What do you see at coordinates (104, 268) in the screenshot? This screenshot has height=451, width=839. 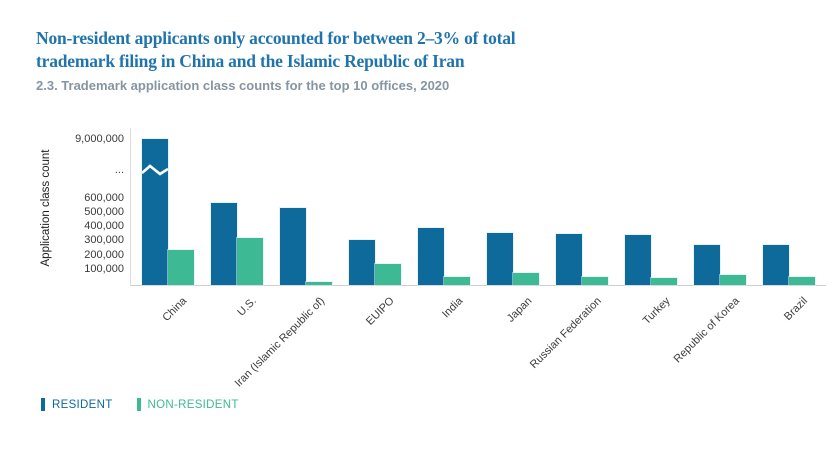 I see `y-tick-label: 100,000` at bounding box center [104, 268].